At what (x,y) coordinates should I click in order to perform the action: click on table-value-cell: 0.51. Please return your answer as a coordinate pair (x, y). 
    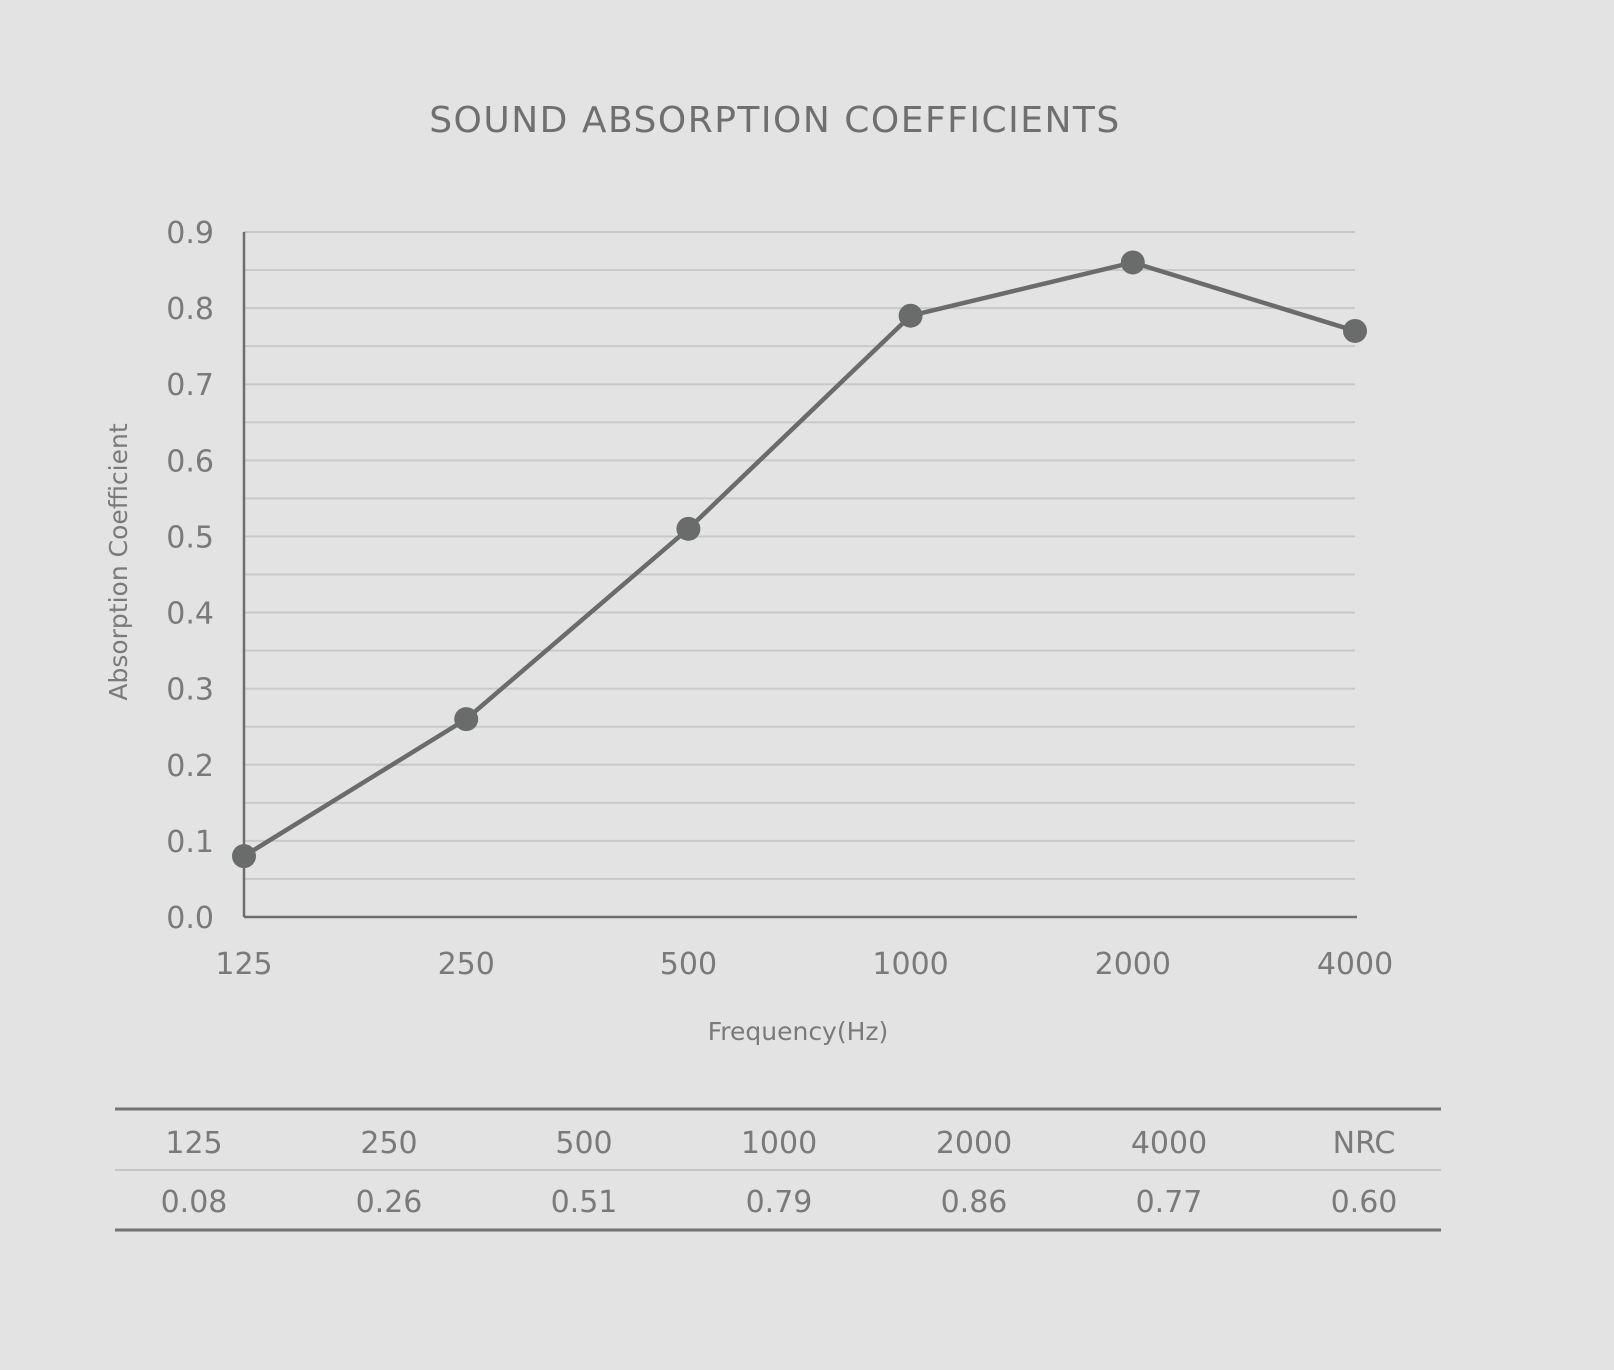
    Looking at the image, I should click on (584, 1202).